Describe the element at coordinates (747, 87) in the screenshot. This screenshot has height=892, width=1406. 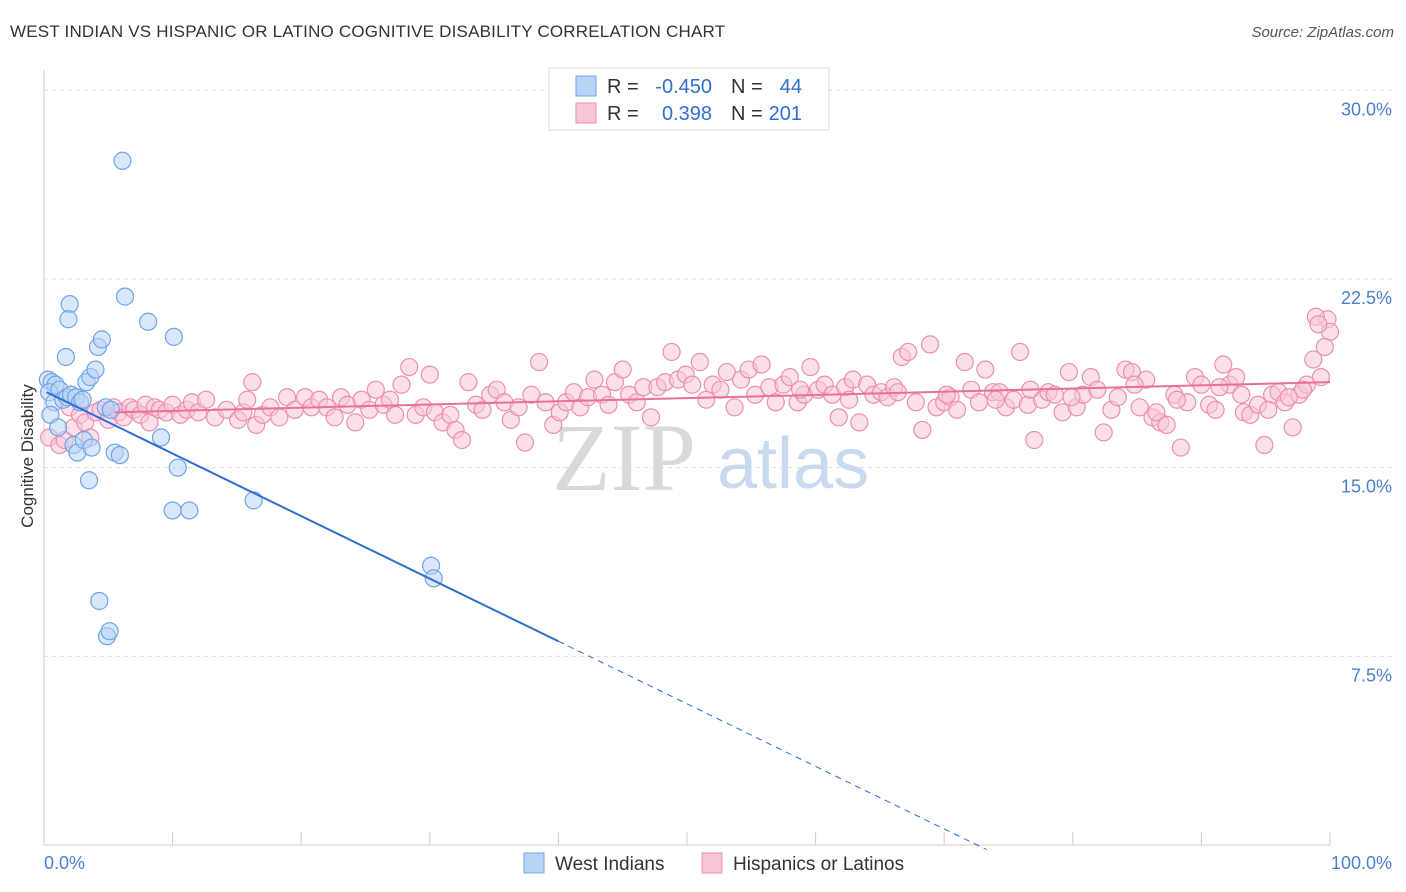
I see `stats-n-label-1: N =` at that location.